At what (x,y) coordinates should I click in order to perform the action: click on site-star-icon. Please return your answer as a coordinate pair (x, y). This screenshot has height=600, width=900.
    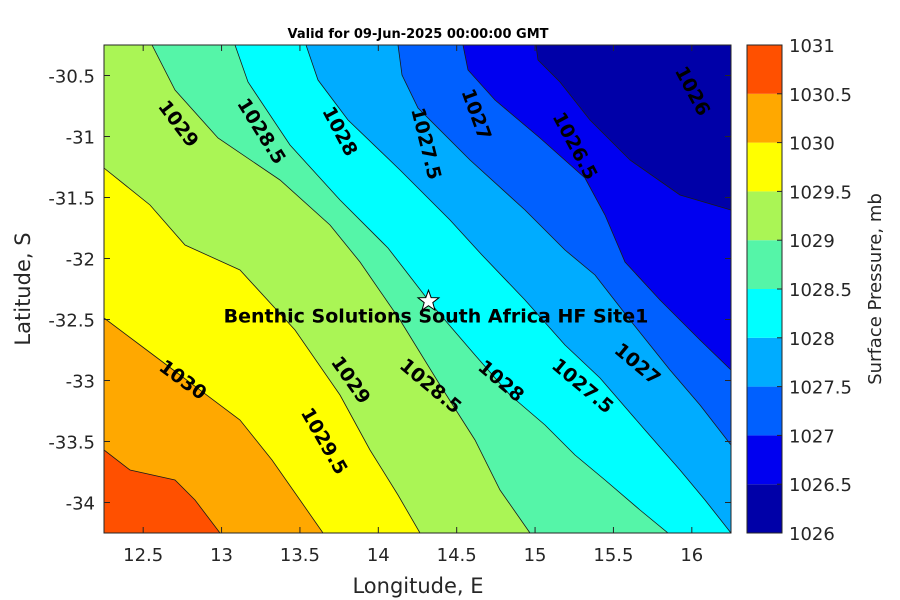
    Looking at the image, I should click on (428, 300).